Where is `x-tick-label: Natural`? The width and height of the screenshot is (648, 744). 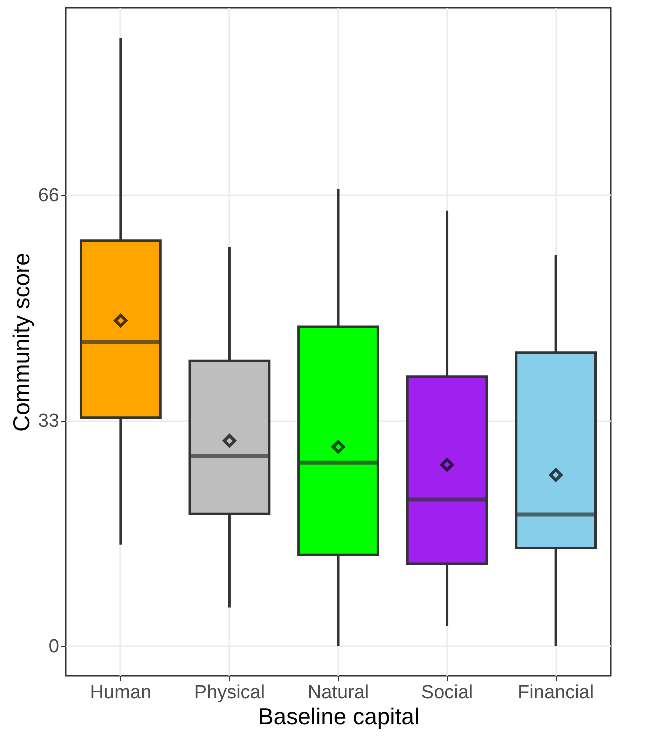 x-tick-label: Natural is located at coordinates (339, 693).